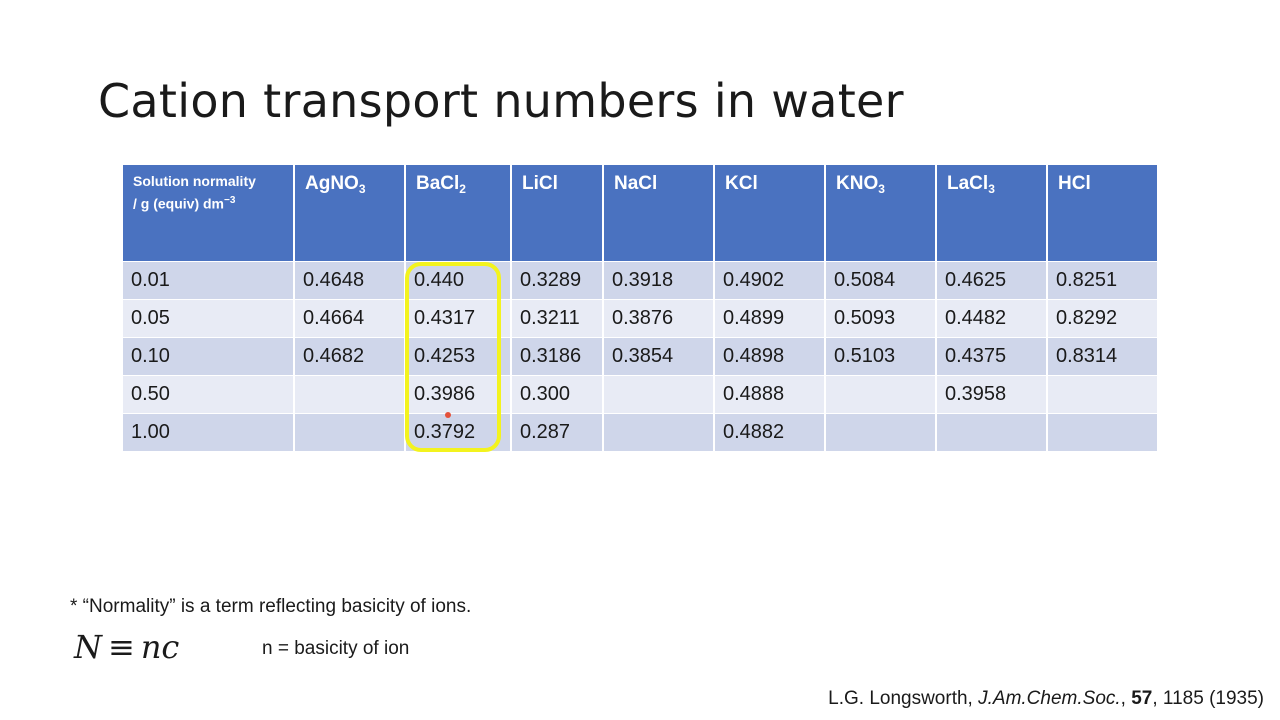 This screenshot has height=720, width=1280. Describe the element at coordinates (438, 183) in the screenshot. I see `header-bacl2-base: BaCl` at that location.